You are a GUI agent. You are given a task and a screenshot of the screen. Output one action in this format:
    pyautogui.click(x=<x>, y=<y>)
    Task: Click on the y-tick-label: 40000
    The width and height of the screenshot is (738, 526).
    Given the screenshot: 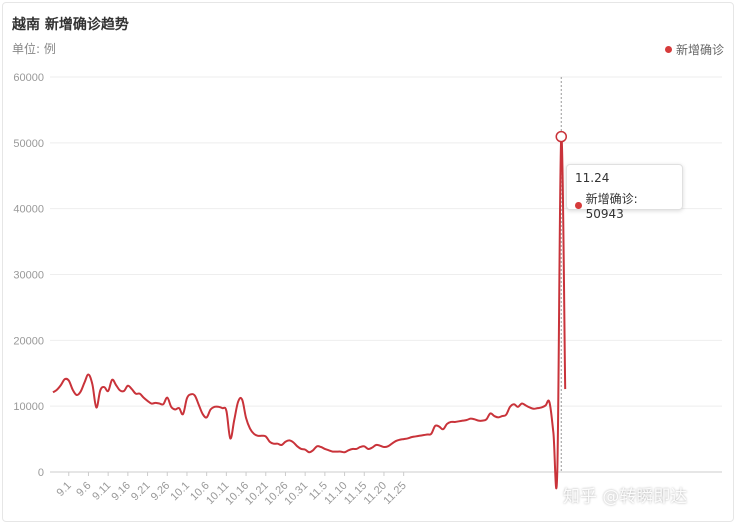 What is the action you would take?
    pyautogui.click(x=28, y=210)
    